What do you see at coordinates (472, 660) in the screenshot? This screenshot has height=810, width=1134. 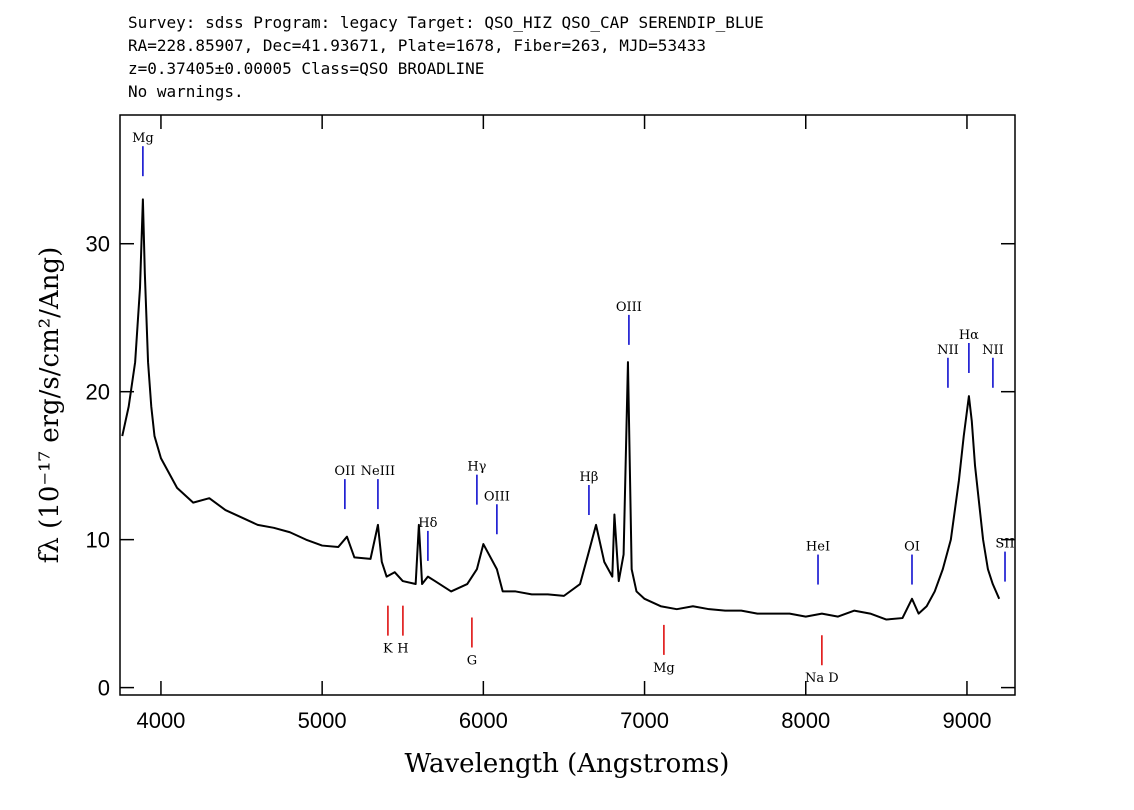 I see `line-label: G` at bounding box center [472, 660].